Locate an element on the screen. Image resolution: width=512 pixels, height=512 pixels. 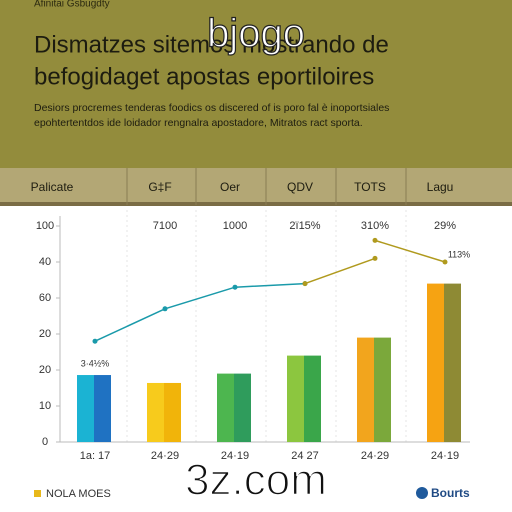
column-header: Palicate is located at coordinates (52, 187).